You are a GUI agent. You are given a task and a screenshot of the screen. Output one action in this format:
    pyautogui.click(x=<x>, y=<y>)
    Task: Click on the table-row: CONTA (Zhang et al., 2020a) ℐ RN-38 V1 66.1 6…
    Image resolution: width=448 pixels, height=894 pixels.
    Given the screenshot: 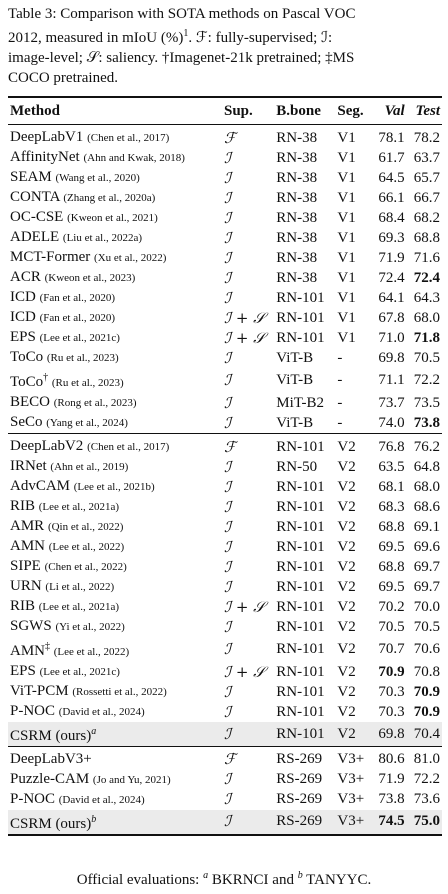 What is the action you would take?
    pyautogui.click(x=225, y=198)
    